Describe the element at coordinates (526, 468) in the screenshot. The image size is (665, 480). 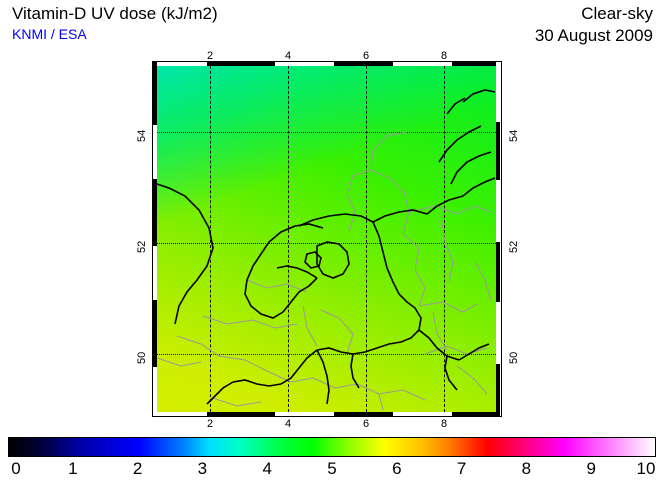
I see `colorbar-tick-8: 8` at that location.